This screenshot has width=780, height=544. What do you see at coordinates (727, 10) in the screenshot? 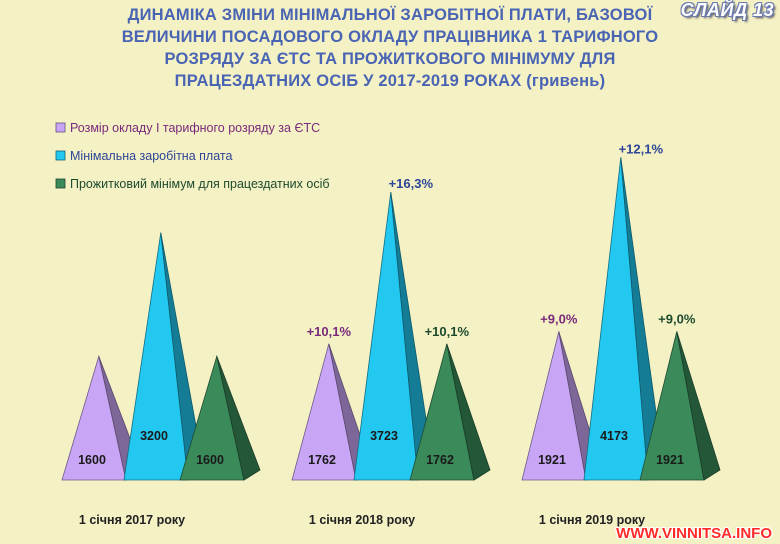
I see `slide-number: СЛАЙД 13` at bounding box center [727, 10].